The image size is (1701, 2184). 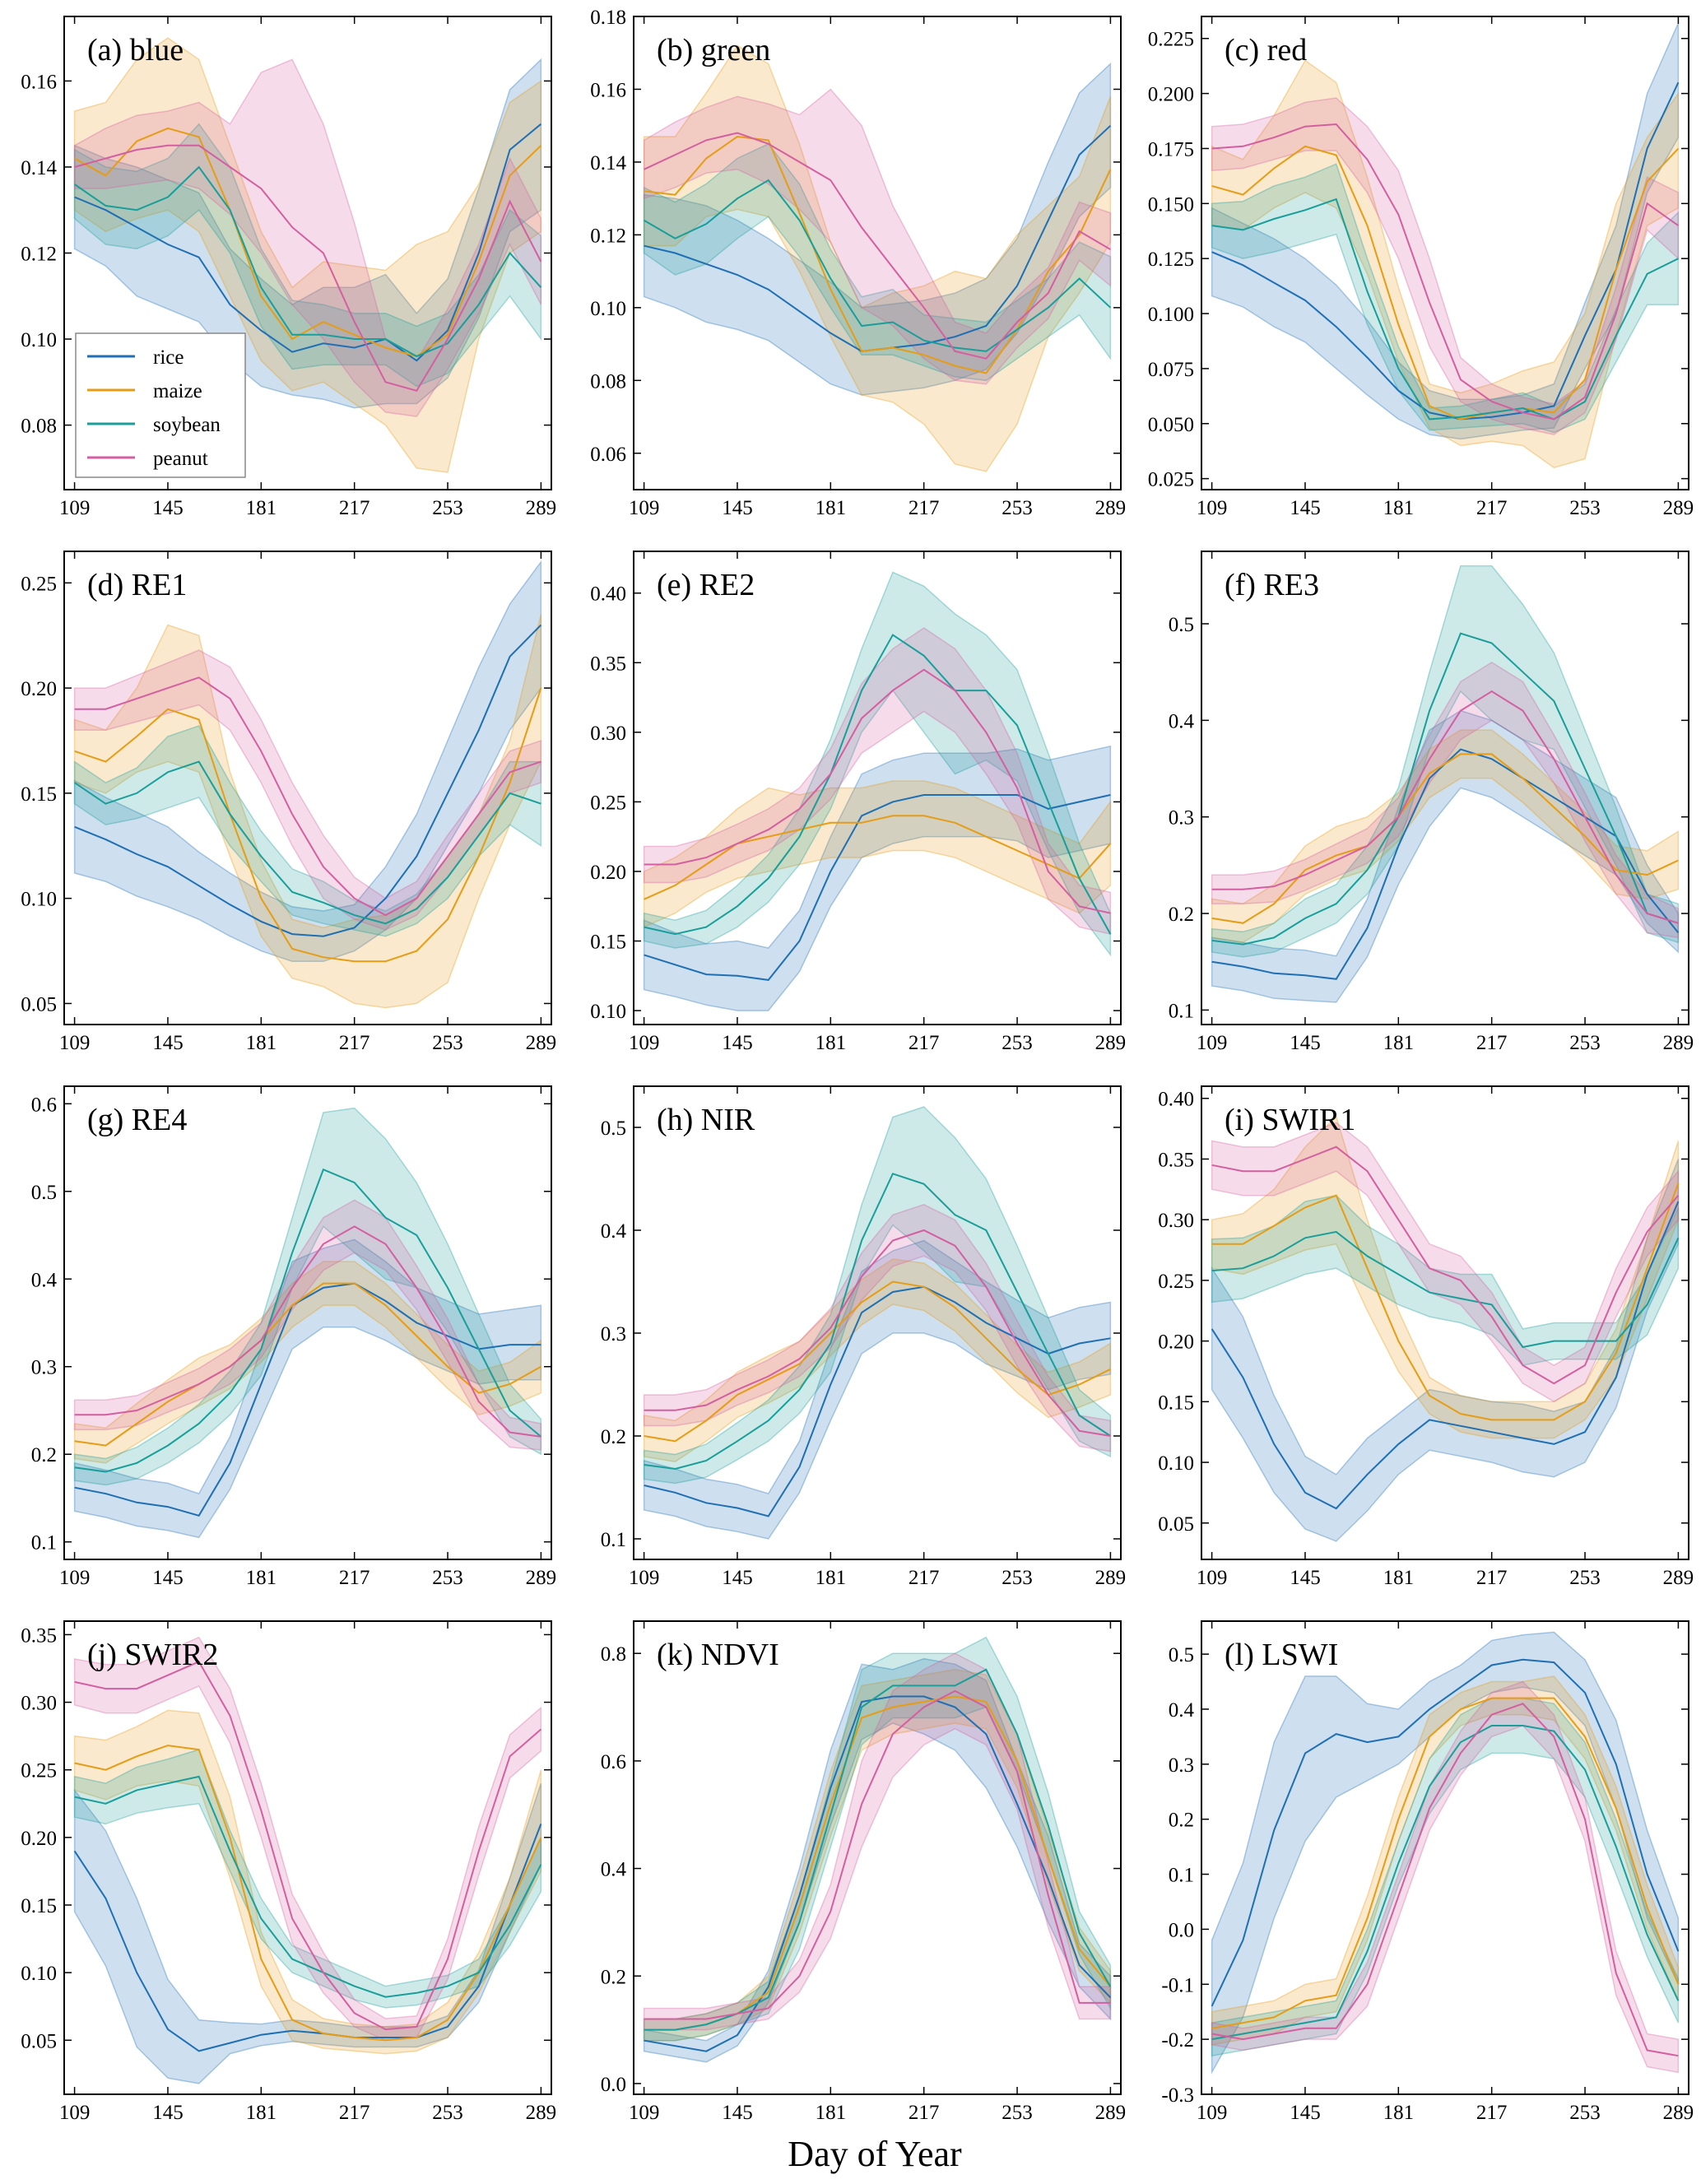 What do you see at coordinates (613, 1654) in the screenshot?
I see `y-tick-label: 0.8` at bounding box center [613, 1654].